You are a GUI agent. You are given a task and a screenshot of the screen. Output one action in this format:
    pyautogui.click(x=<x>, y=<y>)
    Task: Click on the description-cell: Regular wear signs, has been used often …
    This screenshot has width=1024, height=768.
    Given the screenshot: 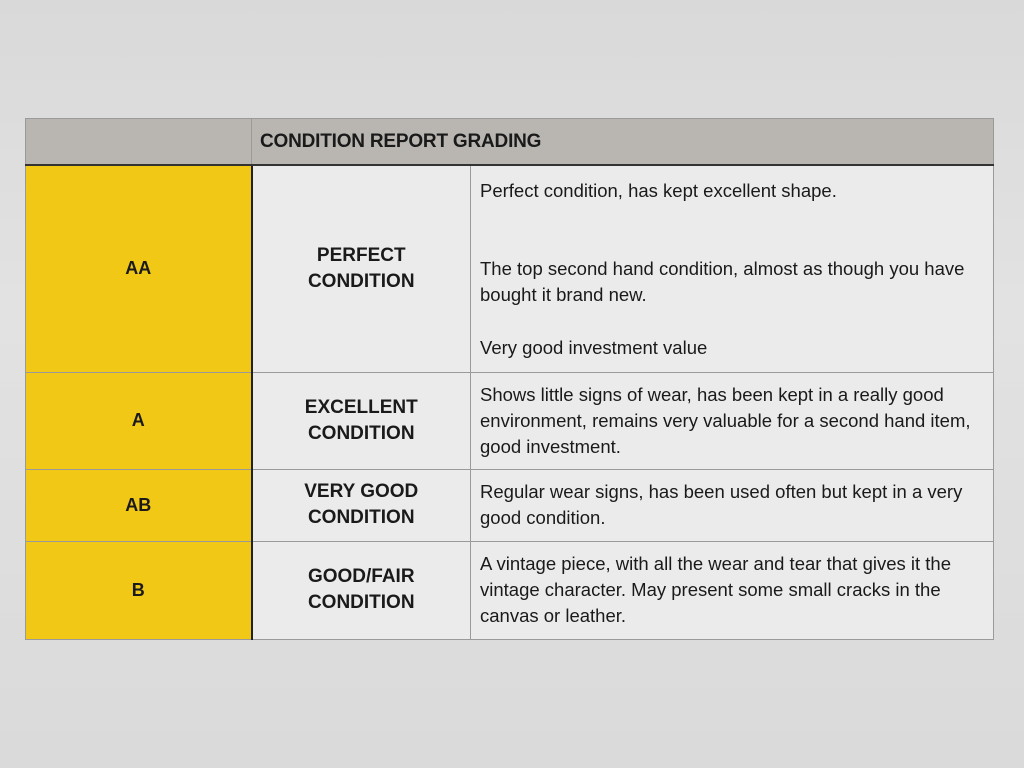 What is the action you would take?
    pyautogui.click(x=732, y=505)
    